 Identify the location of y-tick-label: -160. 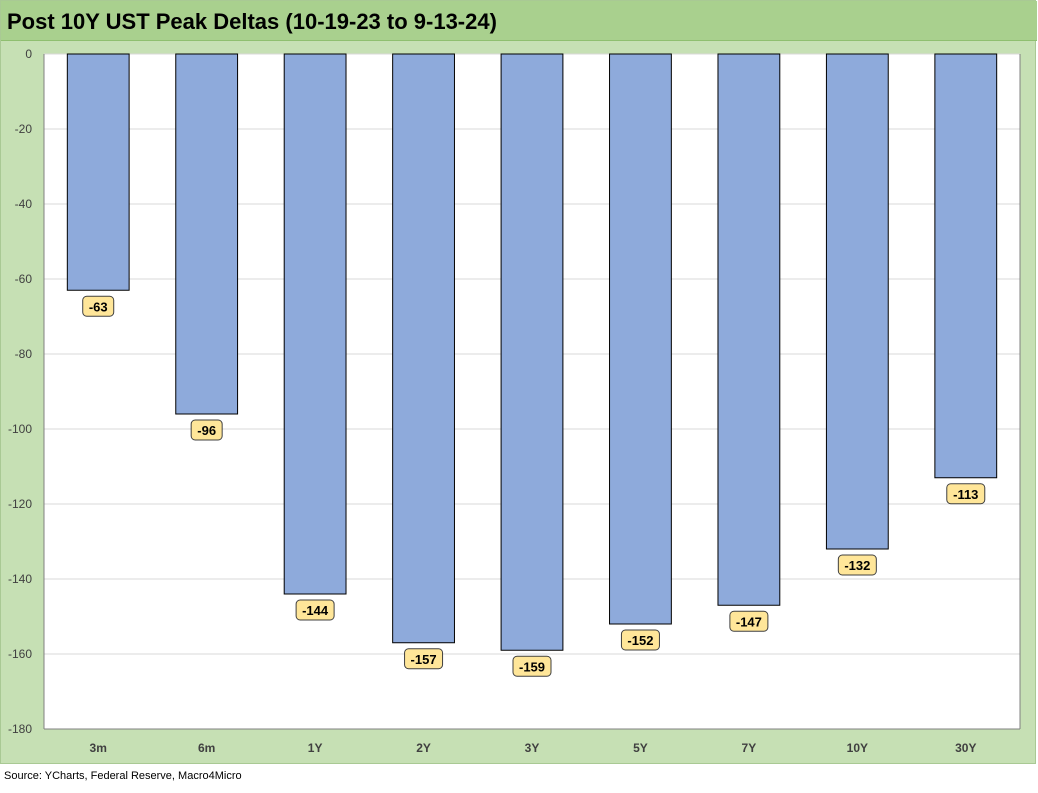
(20, 654).